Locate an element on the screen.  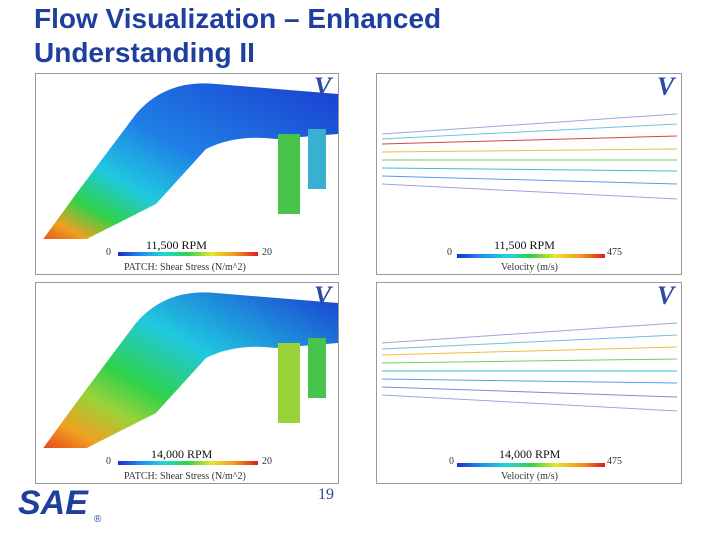
page-number: 19 is located at coordinates (326, 494).